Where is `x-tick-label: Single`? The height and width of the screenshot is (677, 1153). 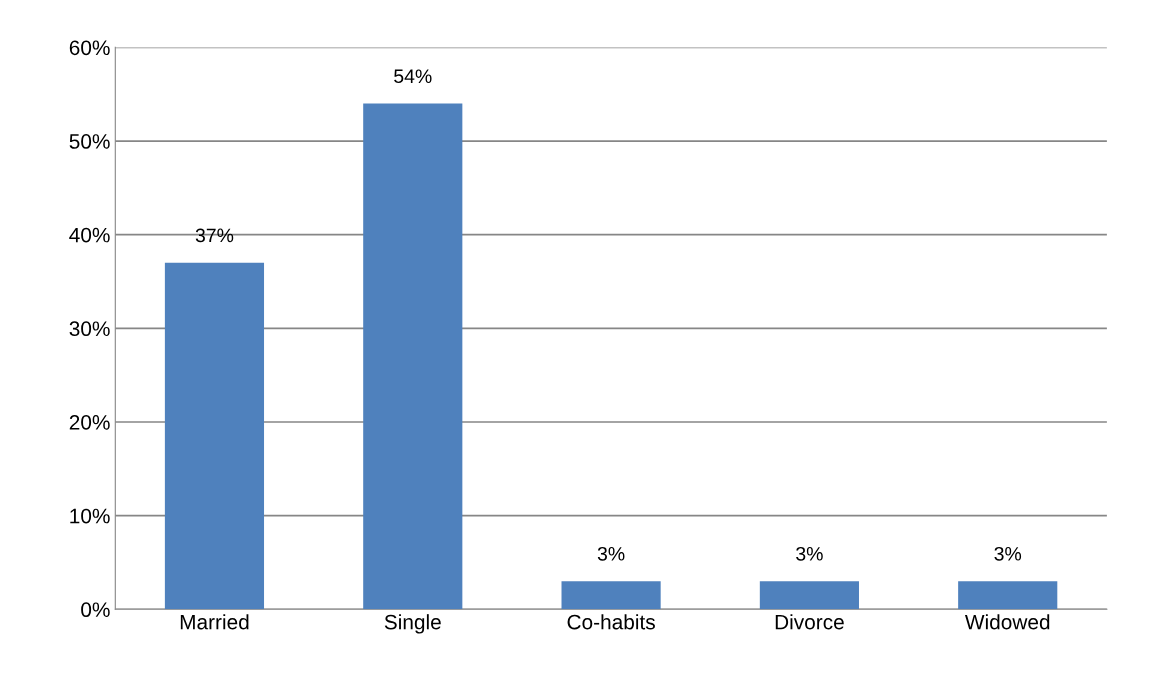 x-tick-label: Single is located at coordinates (412, 624).